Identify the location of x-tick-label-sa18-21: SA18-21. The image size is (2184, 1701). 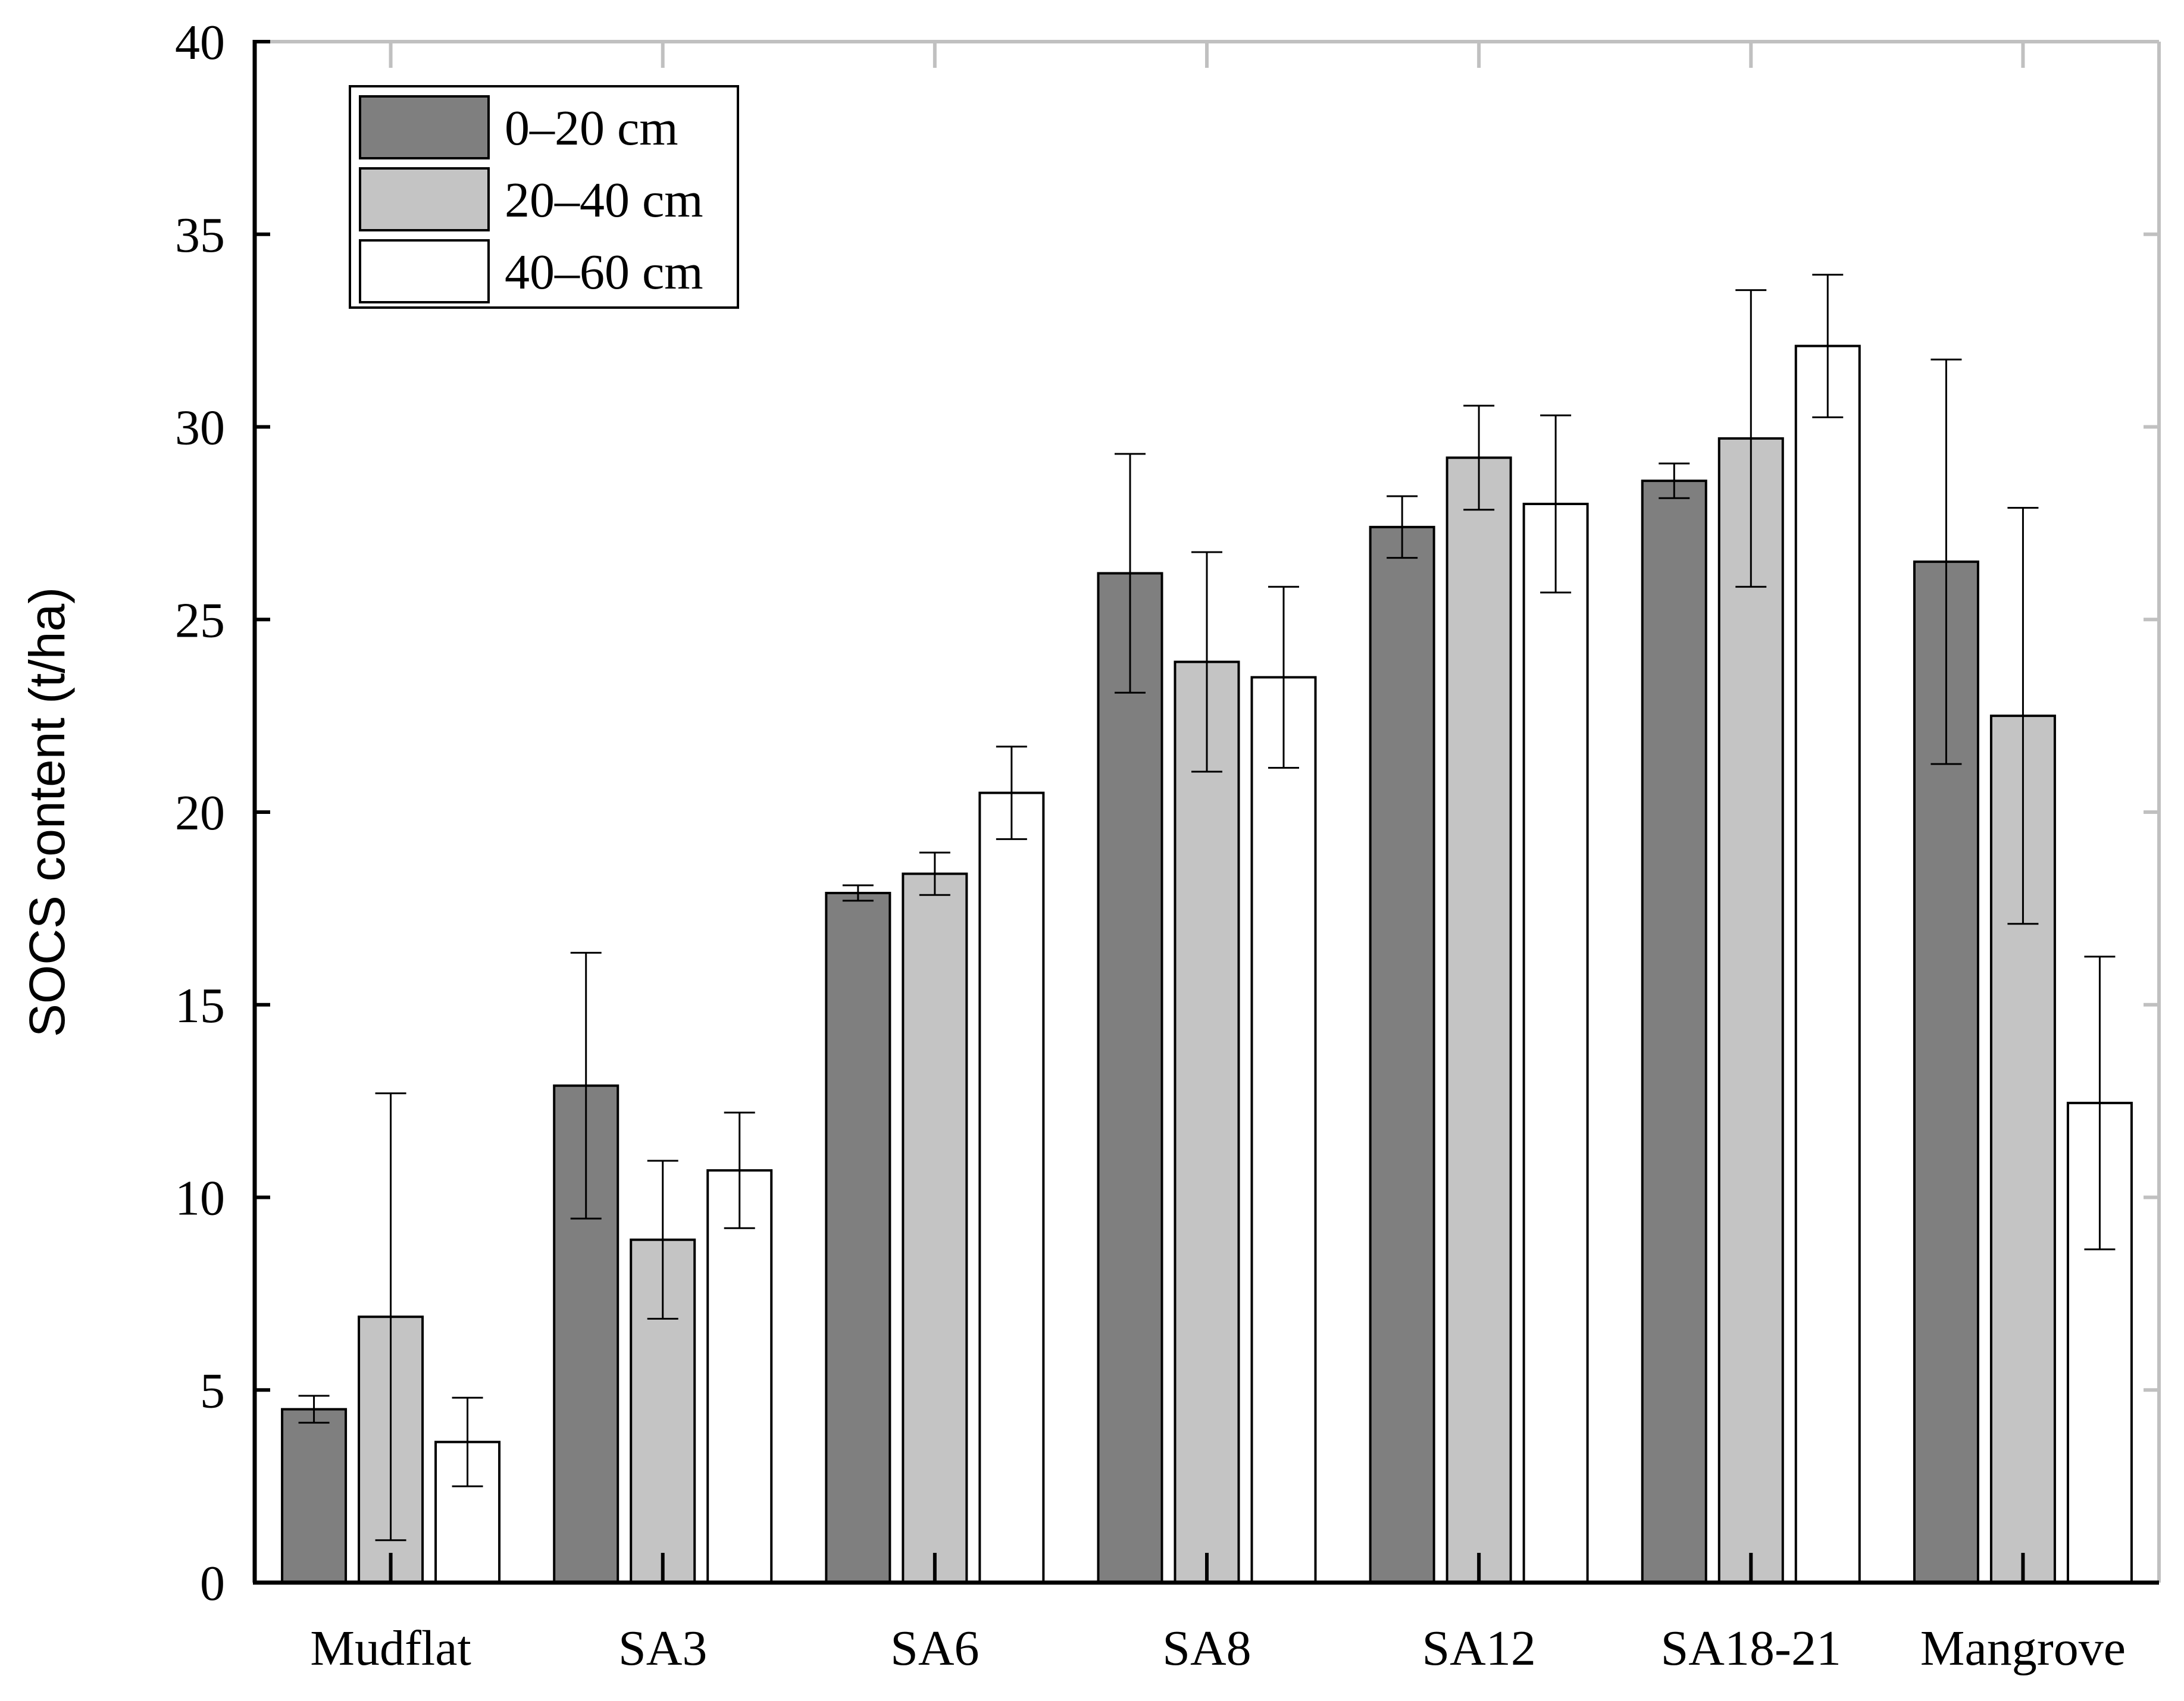
(1751, 1649).